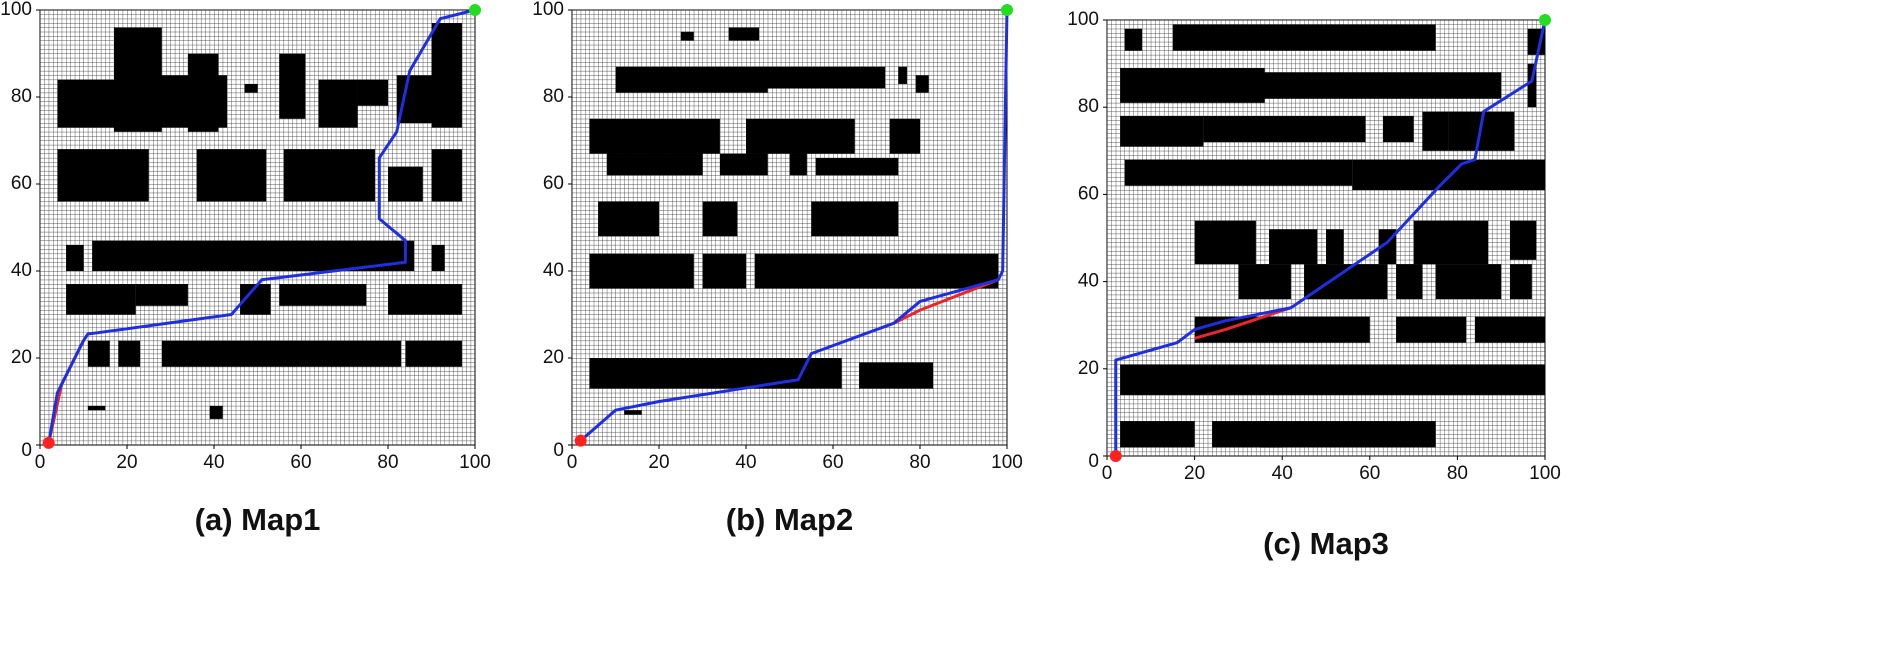 The height and width of the screenshot is (653, 1900). What do you see at coordinates (1007, 10) in the screenshot?
I see `goal-point` at bounding box center [1007, 10].